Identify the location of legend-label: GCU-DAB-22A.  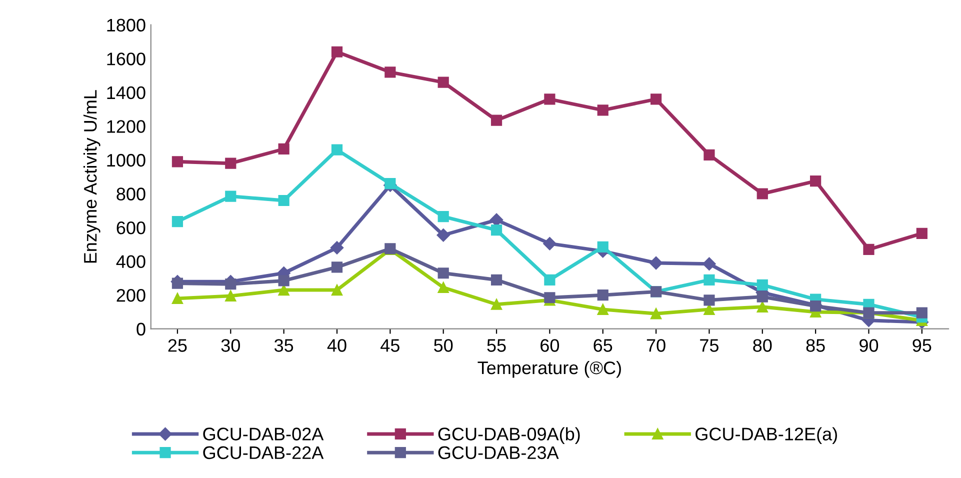
(263, 453).